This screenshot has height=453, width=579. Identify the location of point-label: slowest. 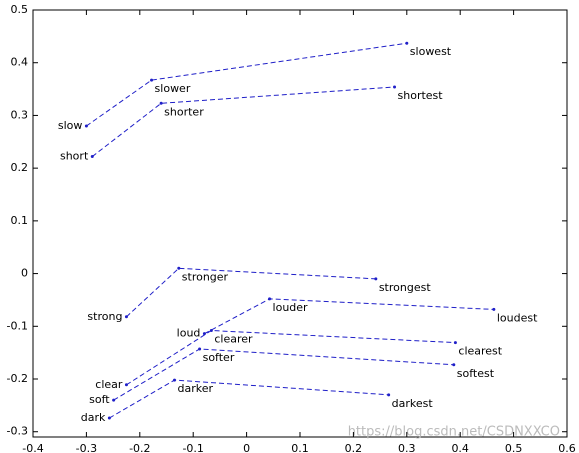
(431, 51).